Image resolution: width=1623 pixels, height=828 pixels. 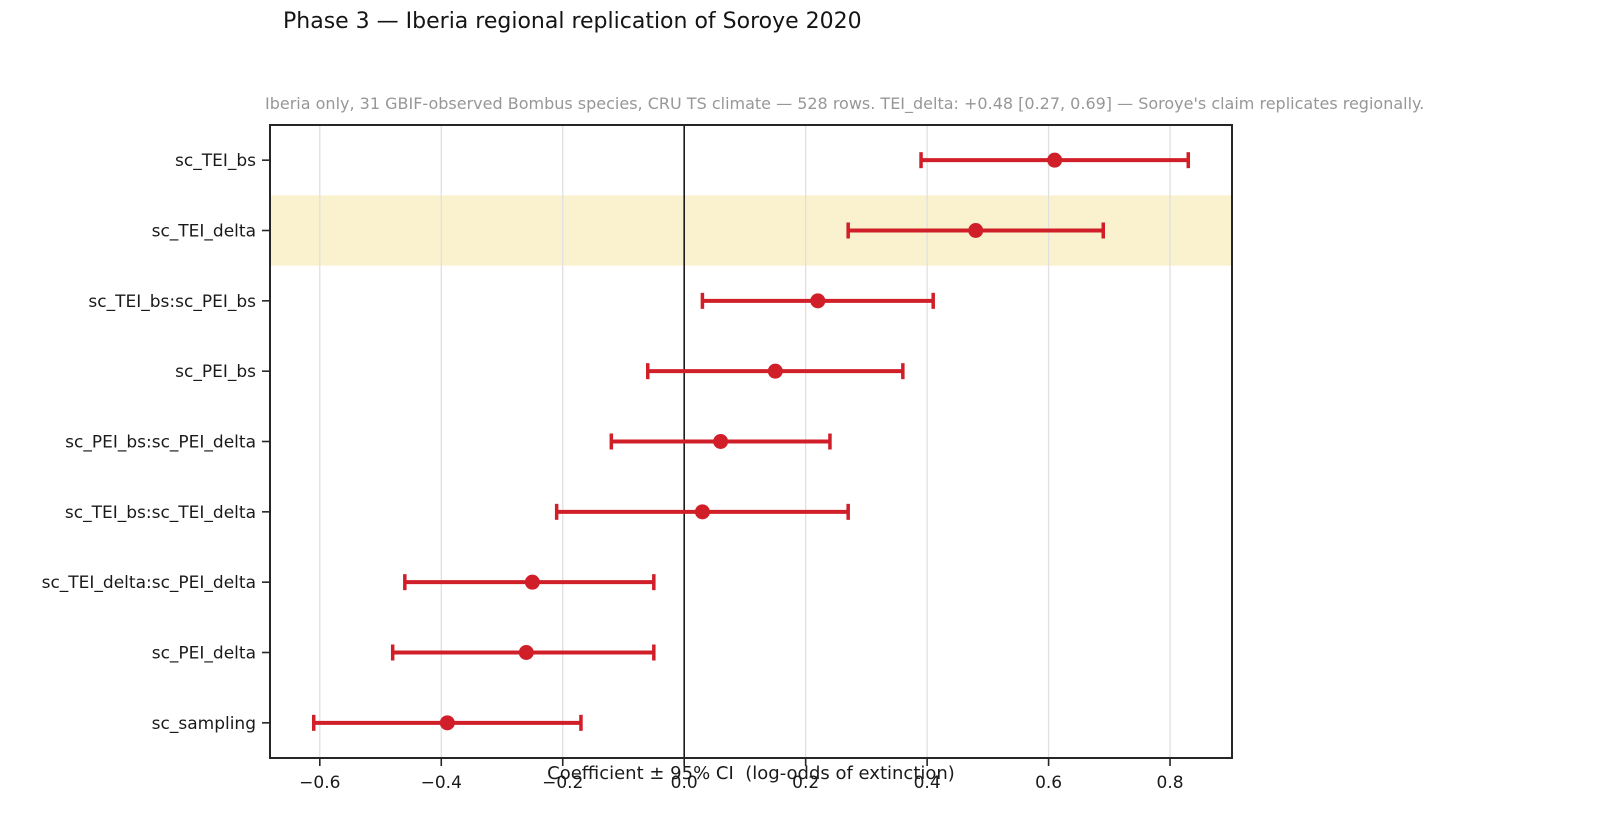 I want to click on y-tick-label: sc_TEI_bs, so click(x=215, y=161).